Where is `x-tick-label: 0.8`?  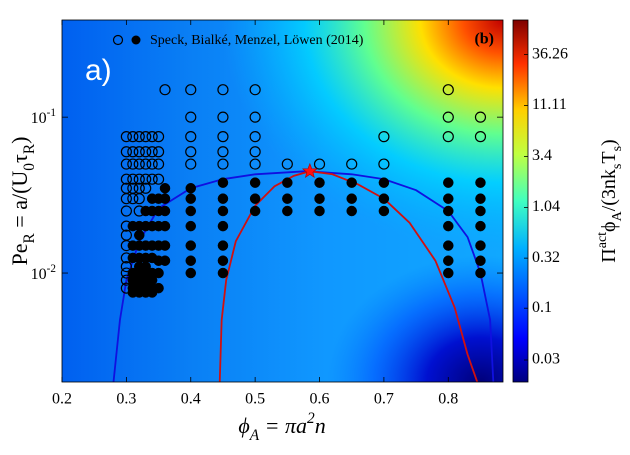 x-tick-label: 0.8 is located at coordinates (448, 399).